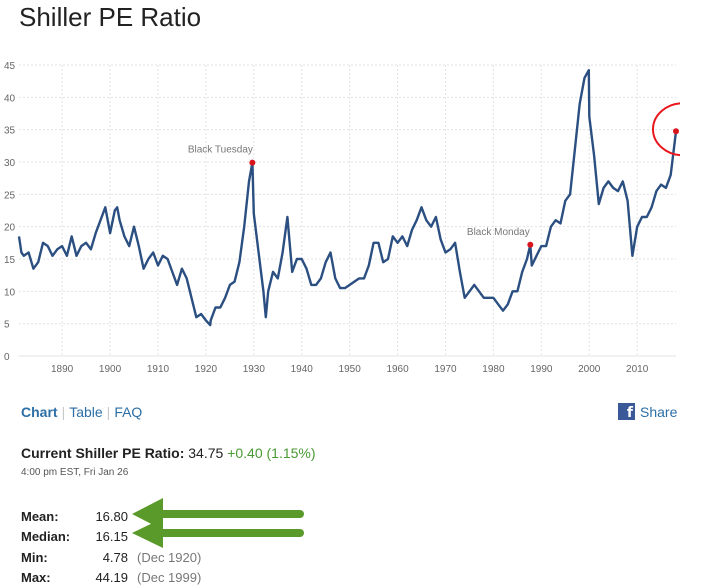 The image size is (710, 588). What do you see at coordinates (105, 557) in the screenshot?
I see `stat-value: 4.78` at bounding box center [105, 557].